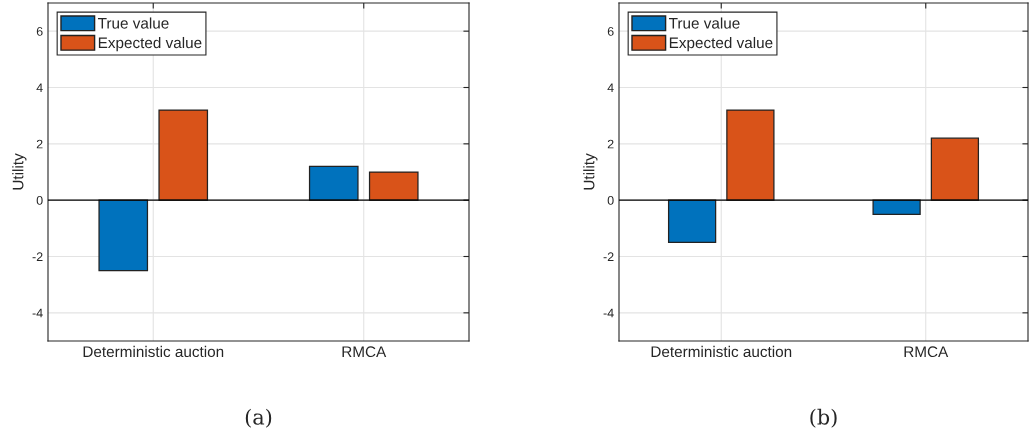 This screenshot has height=439, width=1031. Describe the element at coordinates (258, 418) in the screenshot. I see `text: (a)` at that location.